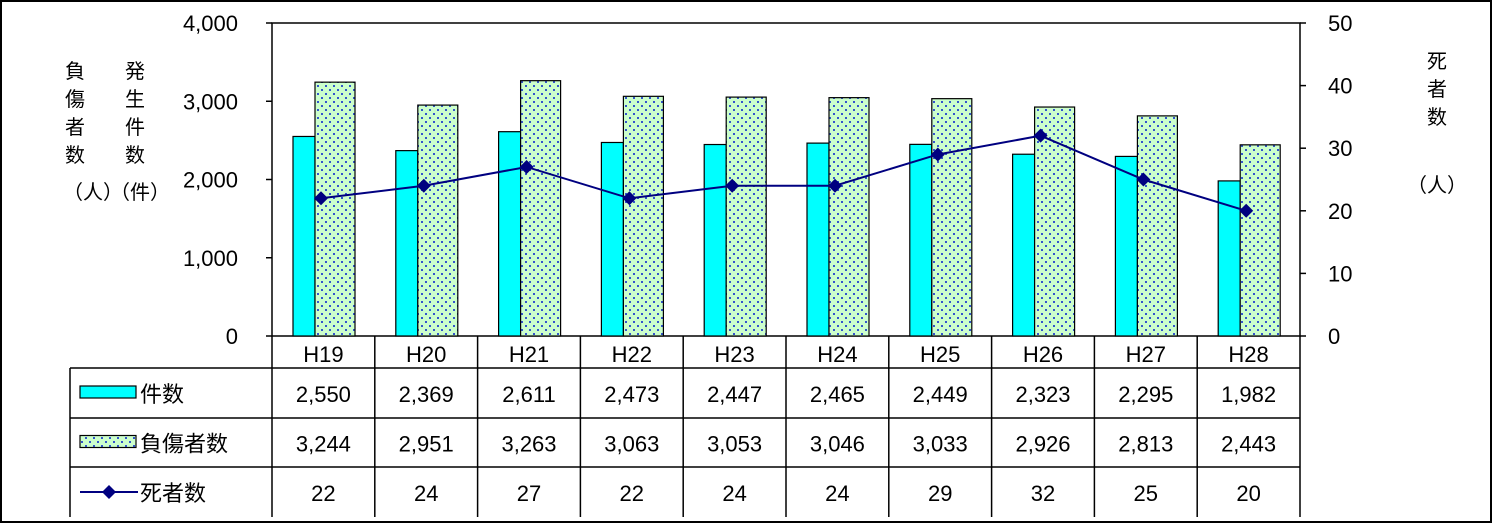 Image resolution: width=1492 pixels, height=523 pixels. I want to click on legend-series-name: 死者数, so click(173, 494).